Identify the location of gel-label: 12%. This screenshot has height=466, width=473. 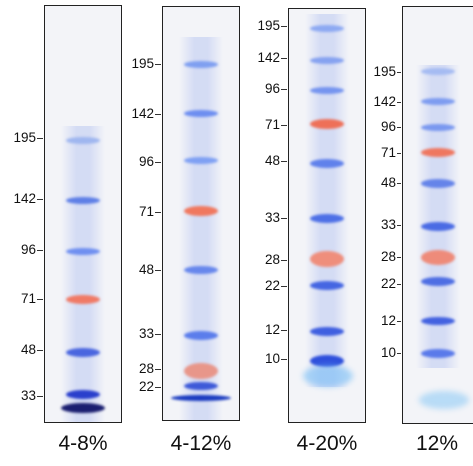
(437, 443).